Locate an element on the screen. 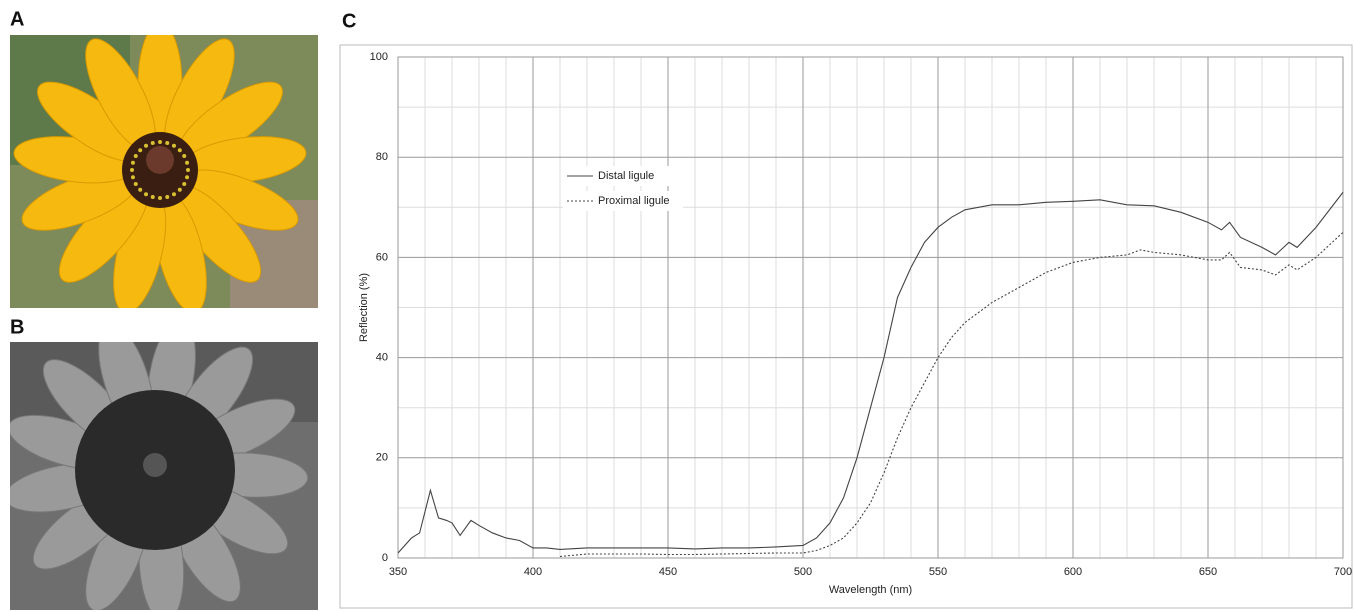  x-tick-label: 700 is located at coordinates (1343, 572).